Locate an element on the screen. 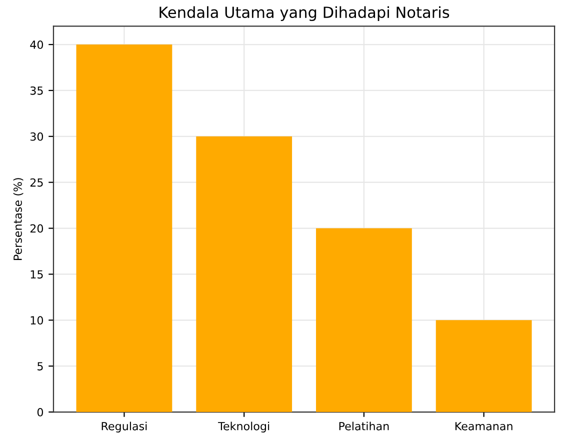 This screenshot has width=563, height=436. x-tick-label: Teknologi is located at coordinates (244, 427).